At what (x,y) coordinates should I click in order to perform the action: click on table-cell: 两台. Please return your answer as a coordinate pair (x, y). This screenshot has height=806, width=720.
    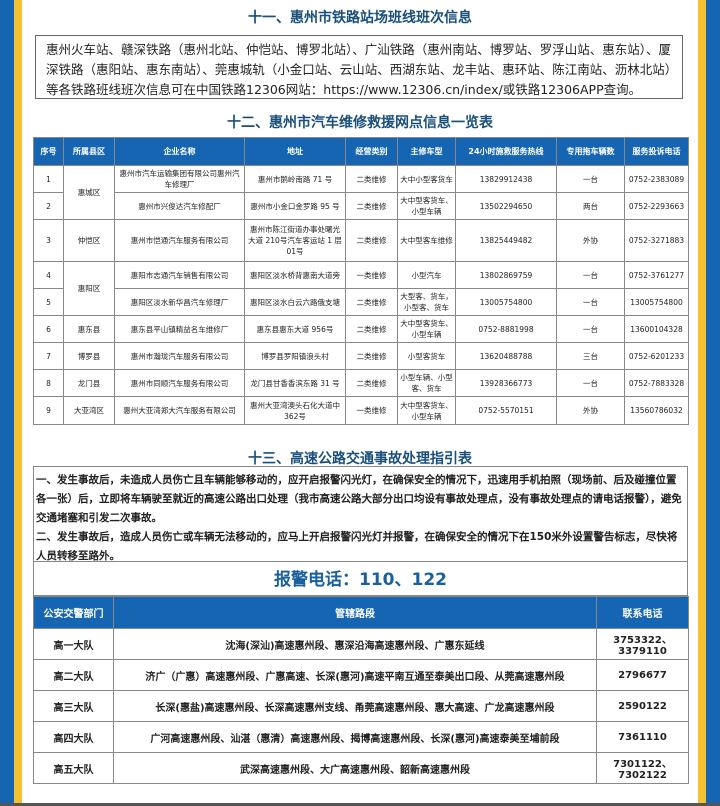
    Looking at the image, I should click on (590, 206).